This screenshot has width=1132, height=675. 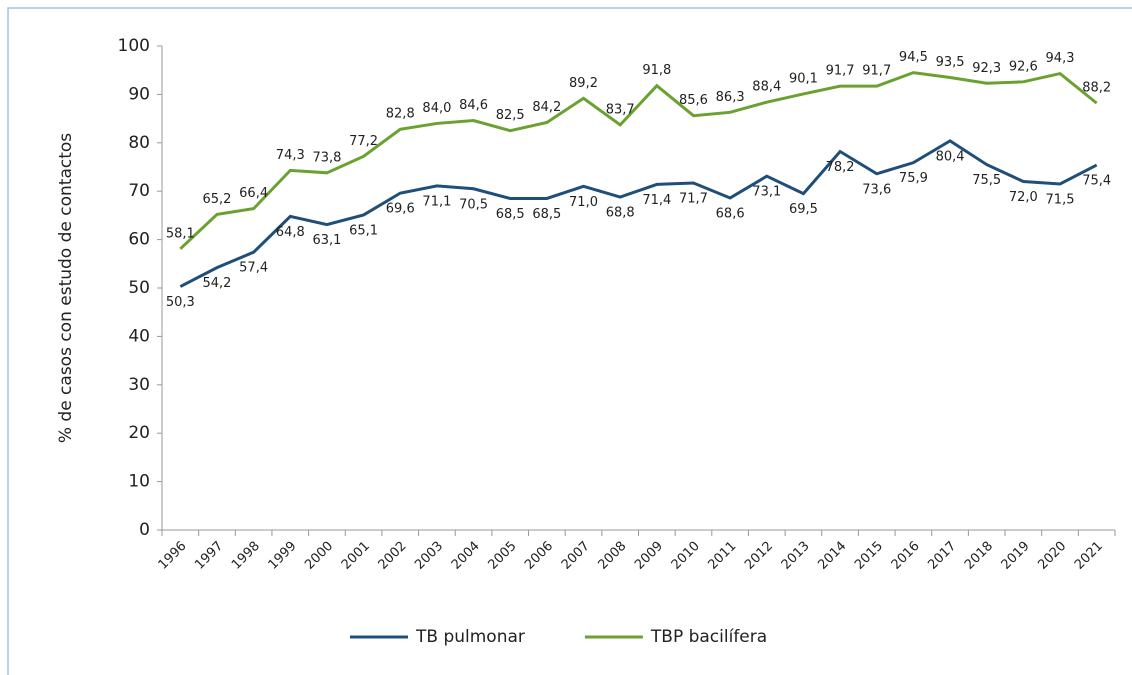 What do you see at coordinates (803, 209) in the screenshot?
I see `data-label: 69,5` at bounding box center [803, 209].